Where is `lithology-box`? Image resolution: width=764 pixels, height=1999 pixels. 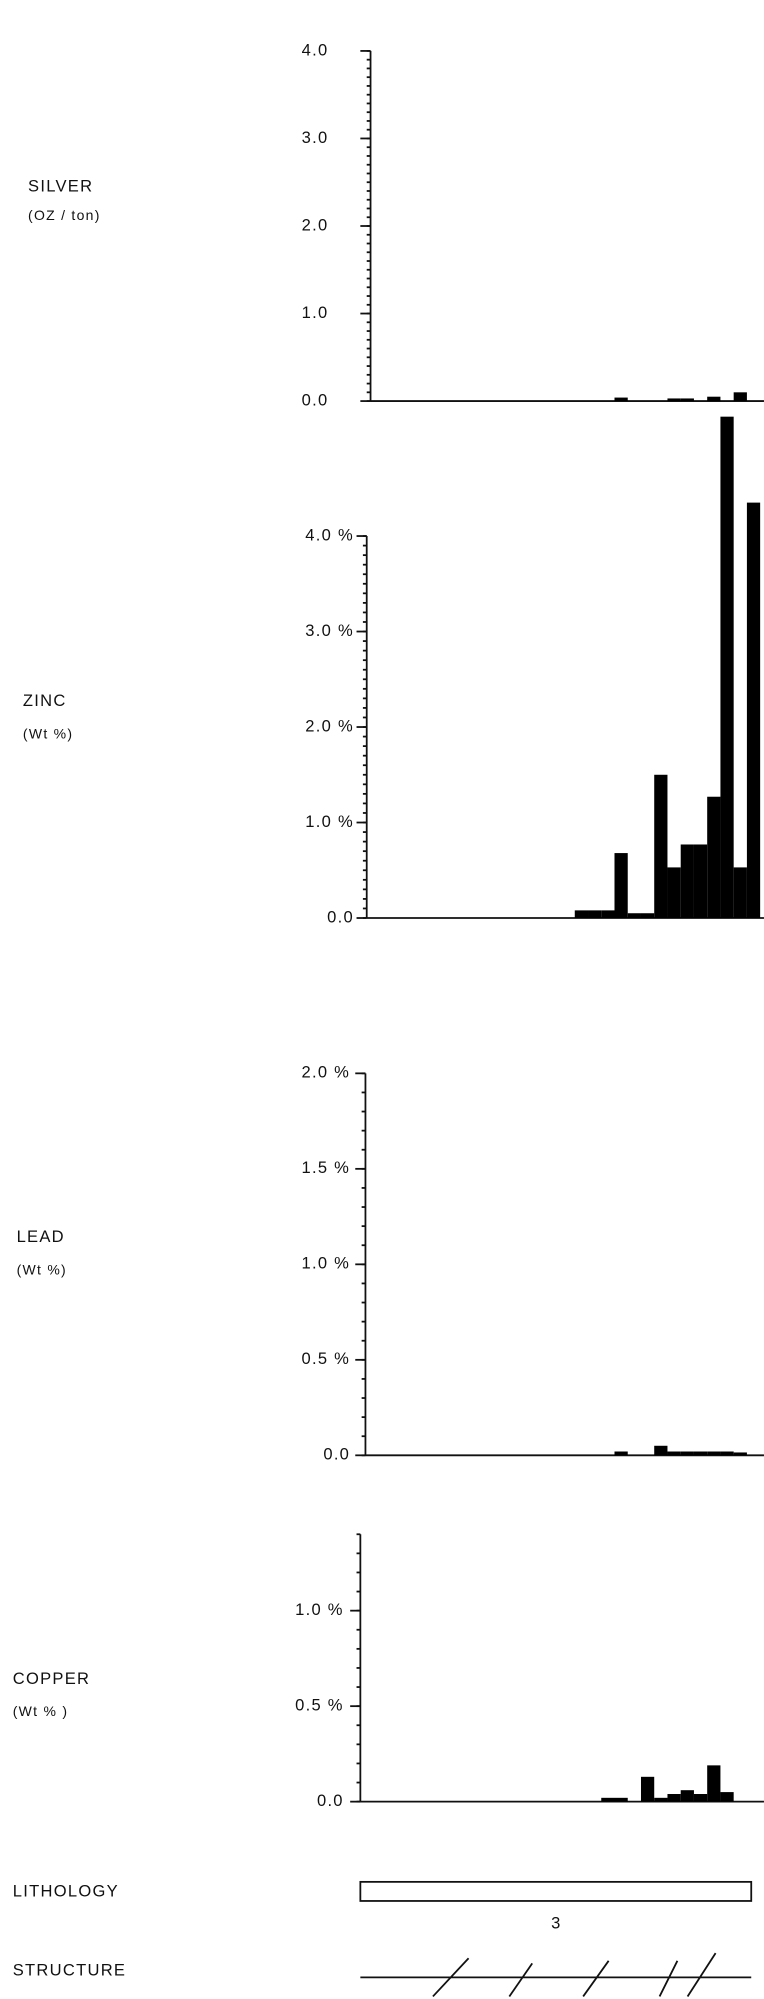
lithology-box is located at coordinates (556, 1891).